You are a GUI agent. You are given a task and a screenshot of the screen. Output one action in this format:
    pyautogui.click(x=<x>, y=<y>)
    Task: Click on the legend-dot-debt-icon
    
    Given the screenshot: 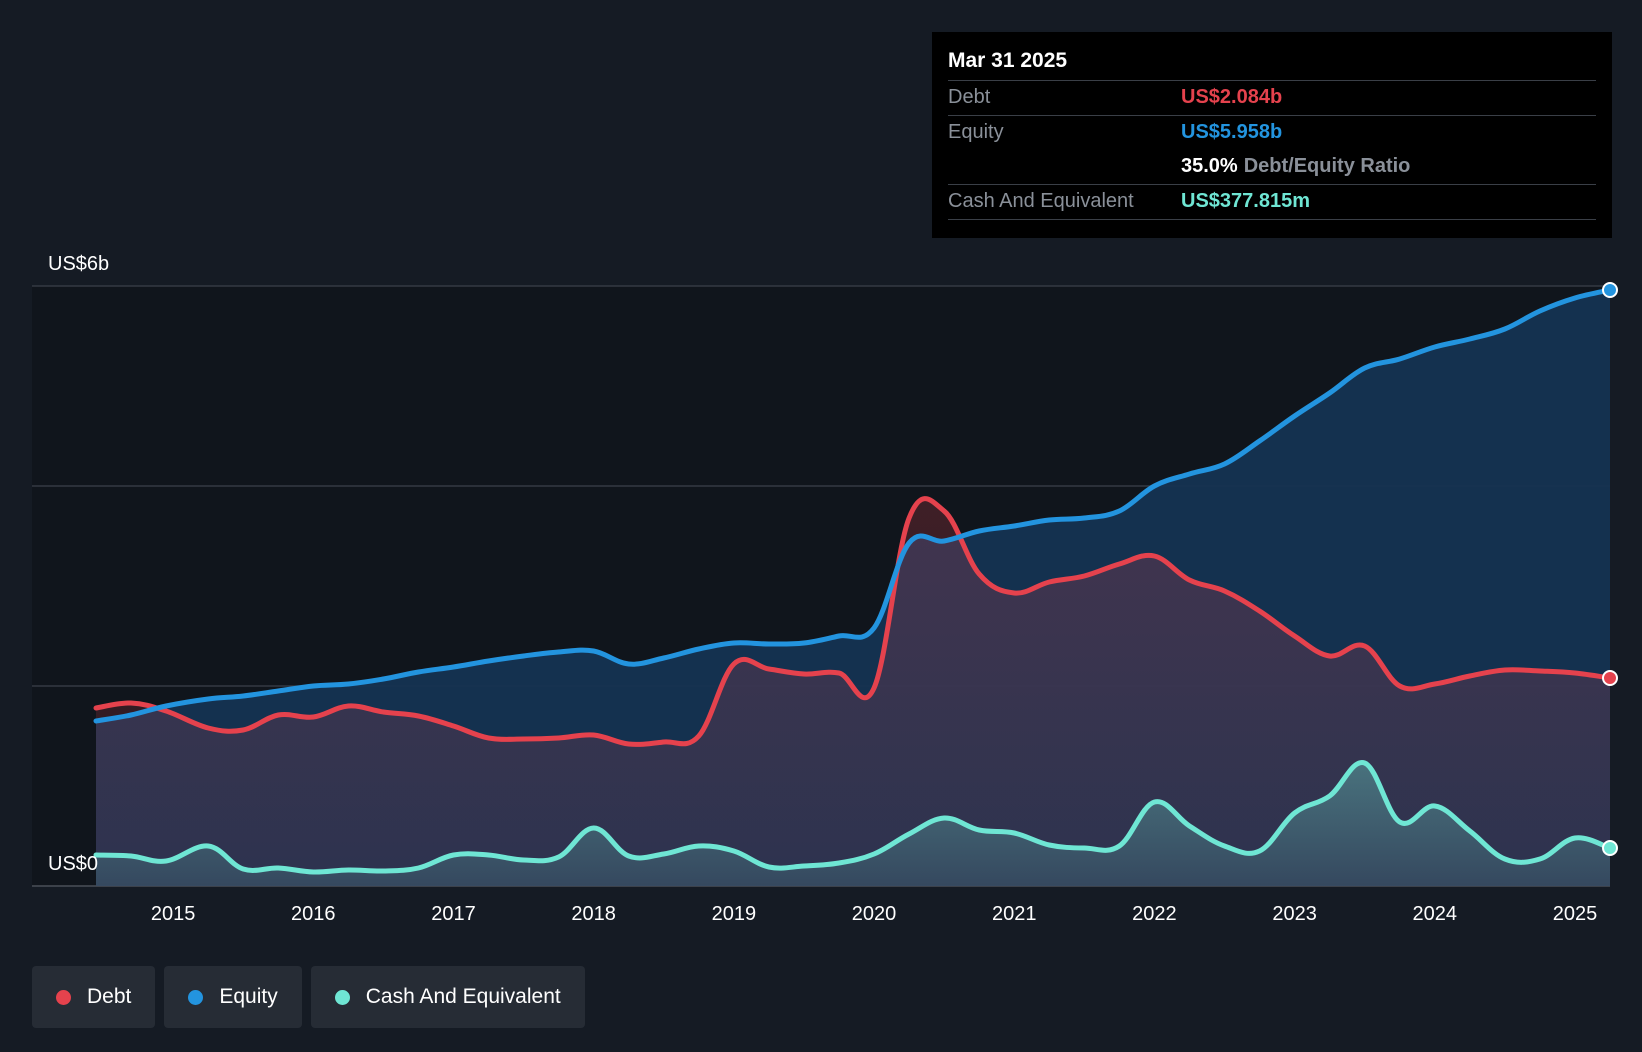 What is the action you would take?
    pyautogui.click(x=63, y=997)
    